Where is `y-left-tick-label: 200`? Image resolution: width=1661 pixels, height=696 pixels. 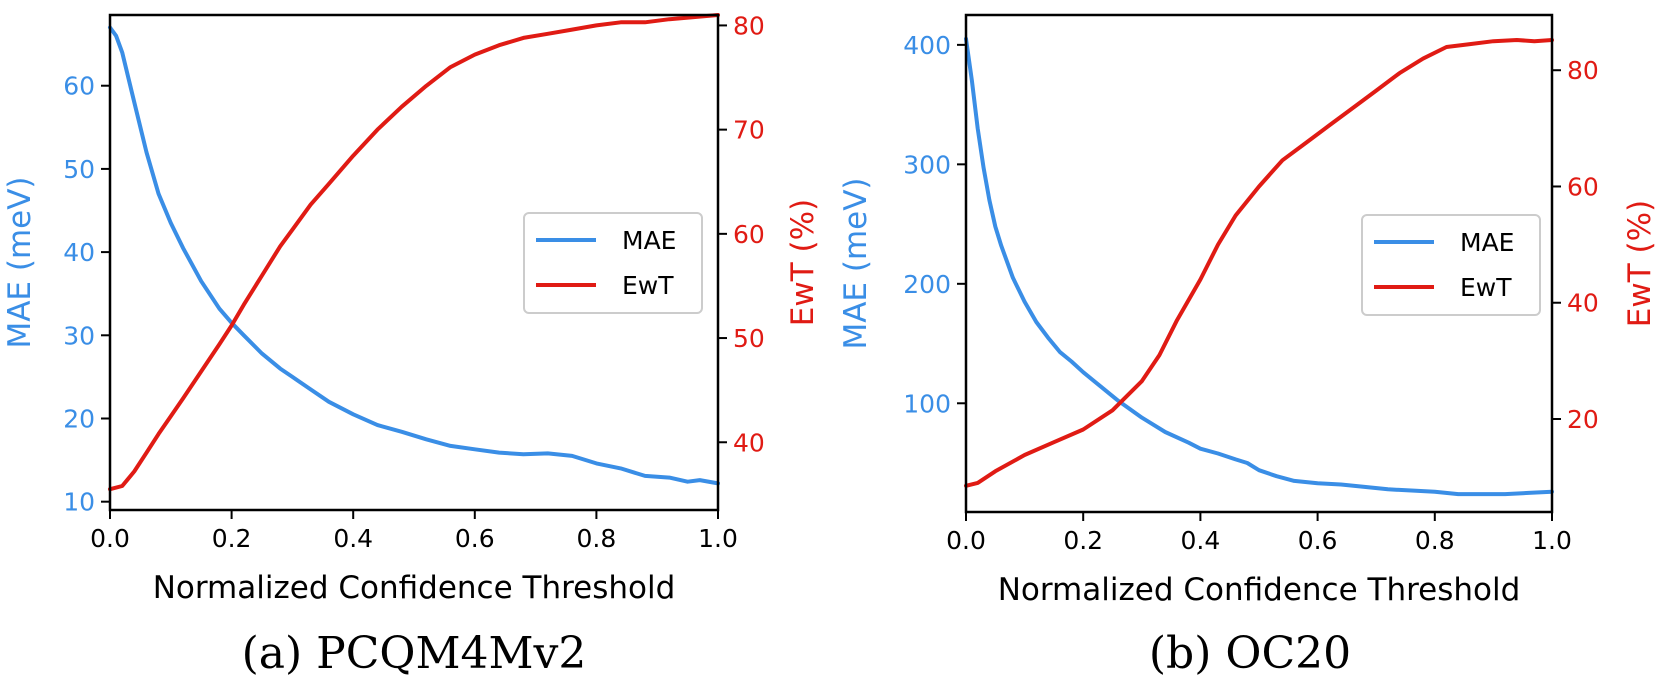
y-left-tick-label: 200 is located at coordinates (927, 284).